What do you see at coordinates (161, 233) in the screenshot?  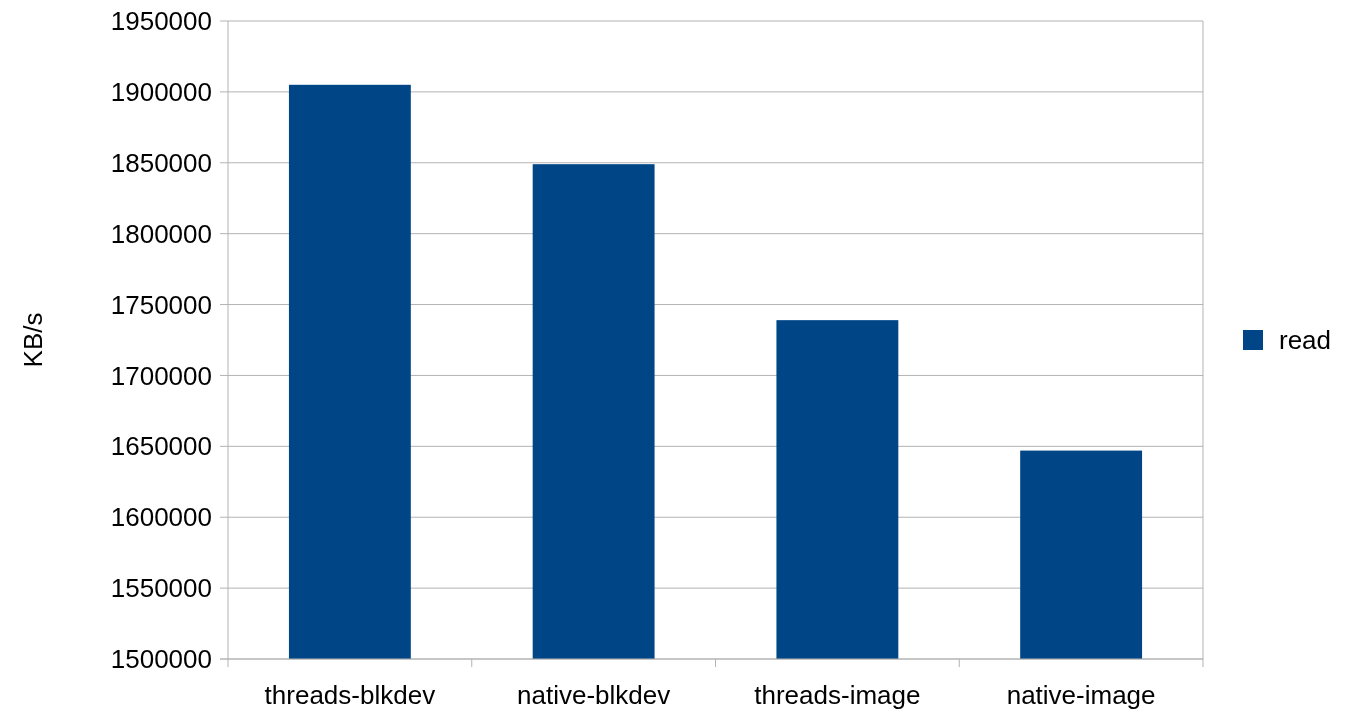 I see `y-tick-label: 1800000` at bounding box center [161, 233].